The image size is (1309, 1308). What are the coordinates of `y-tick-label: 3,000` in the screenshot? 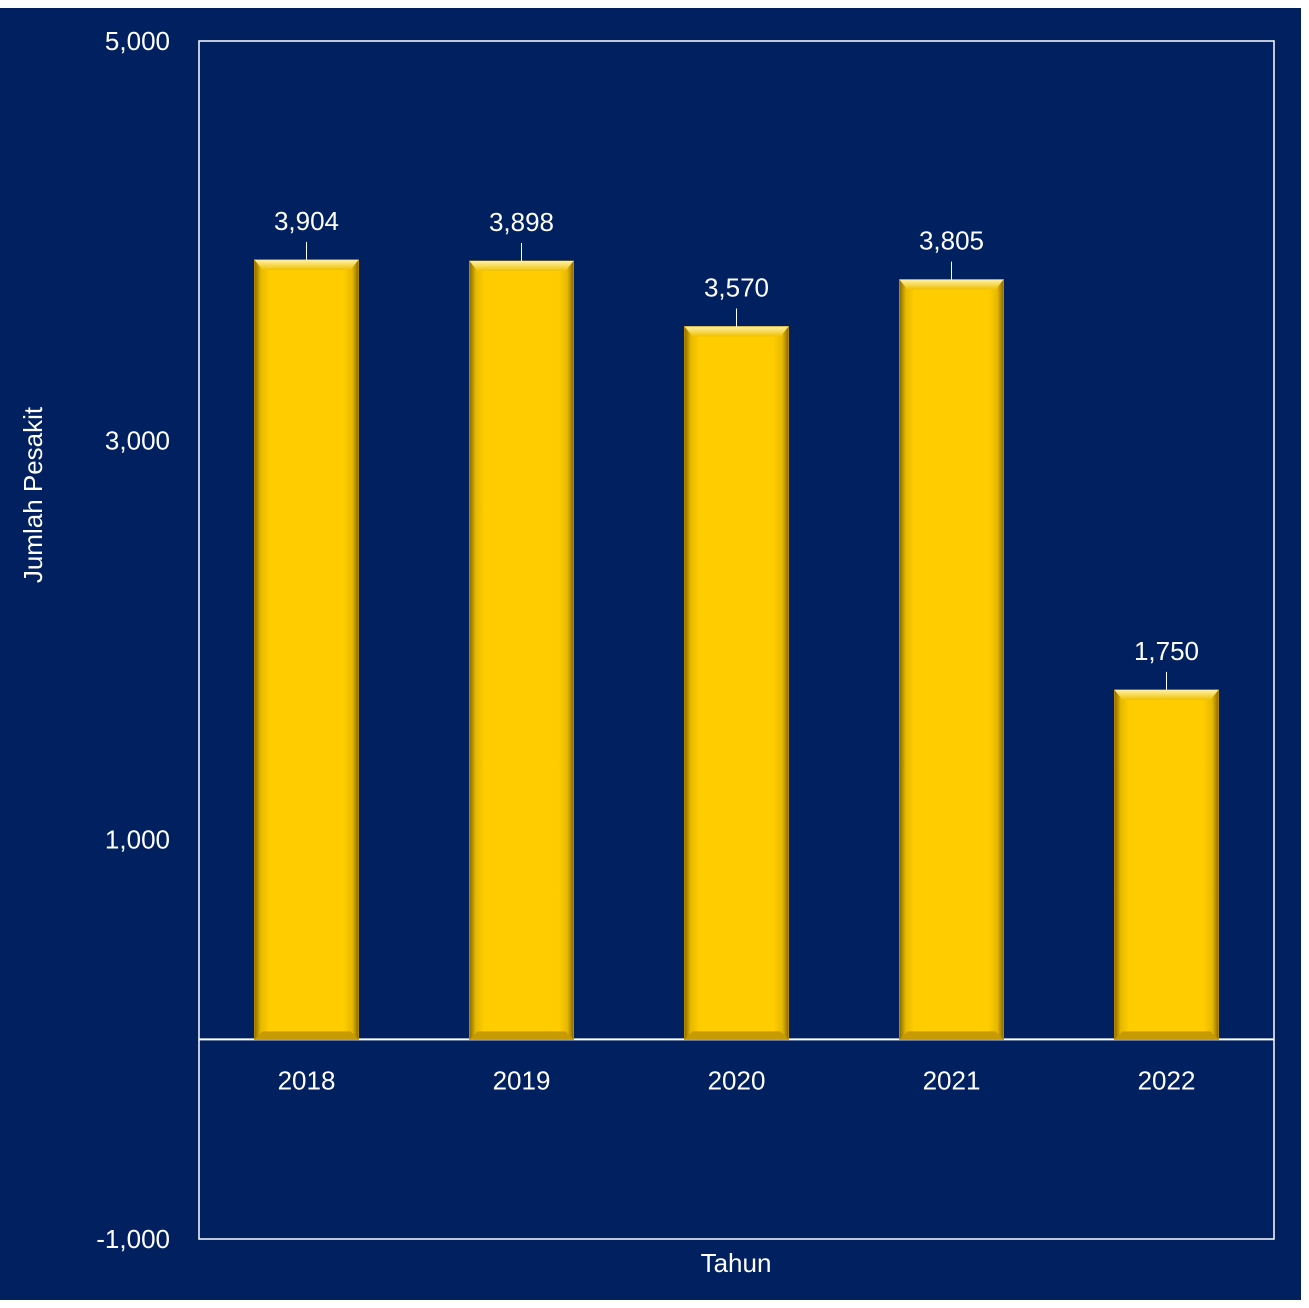 It's located at (137, 440).